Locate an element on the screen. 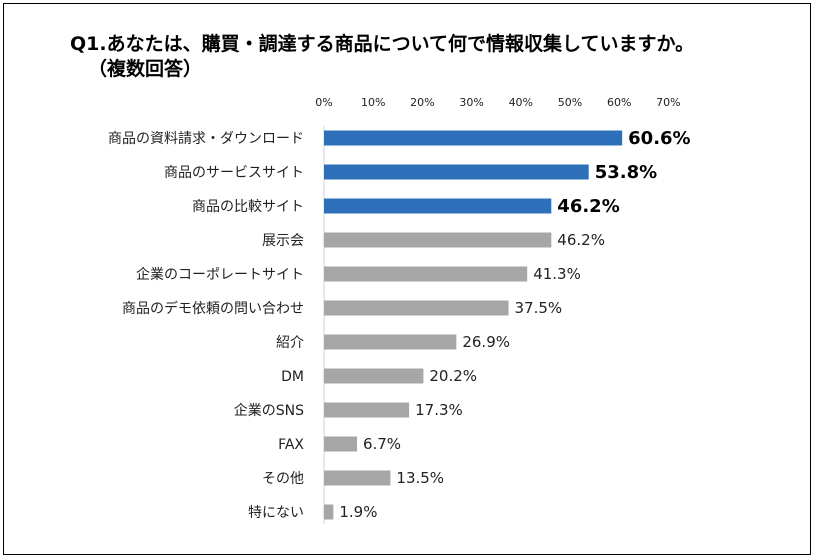  data-label: 53.8% is located at coordinates (626, 172).